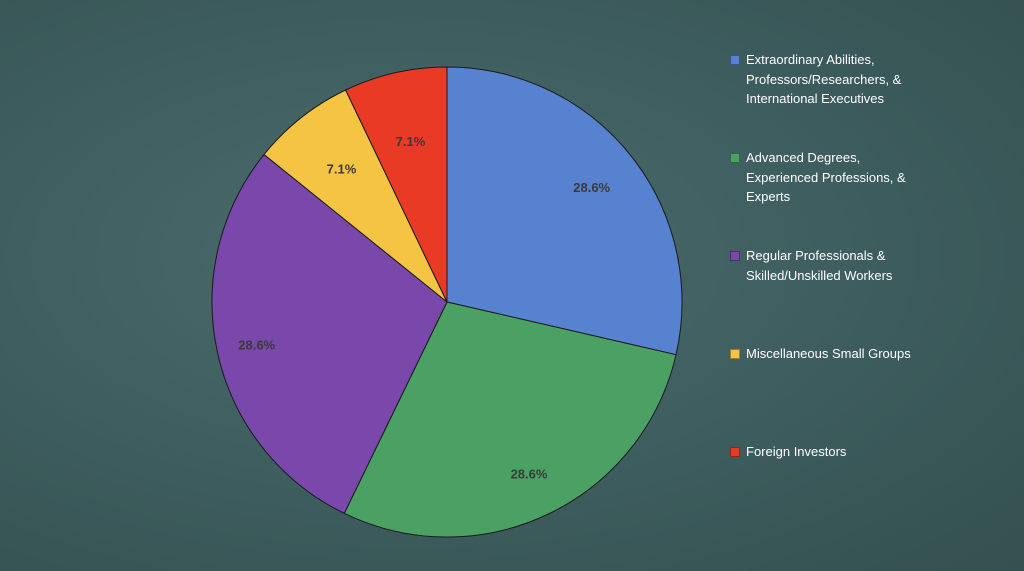  I want to click on pie-slice-label-4: 7.1%, so click(342, 169).